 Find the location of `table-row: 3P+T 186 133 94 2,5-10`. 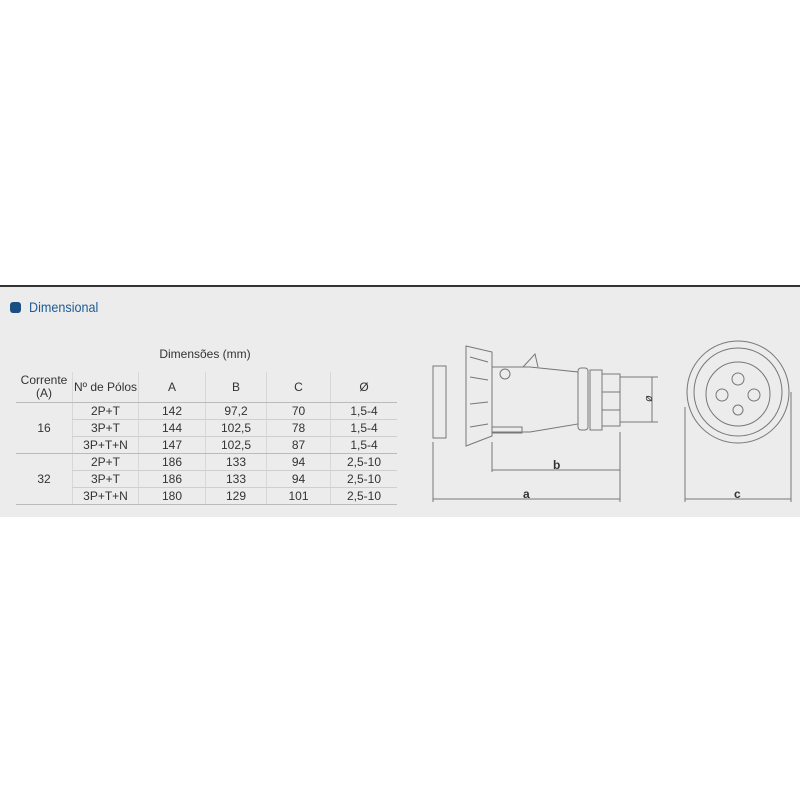

table-row: 3P+T 186 133 94 2,5-10 is located at coordinates (206, 479).